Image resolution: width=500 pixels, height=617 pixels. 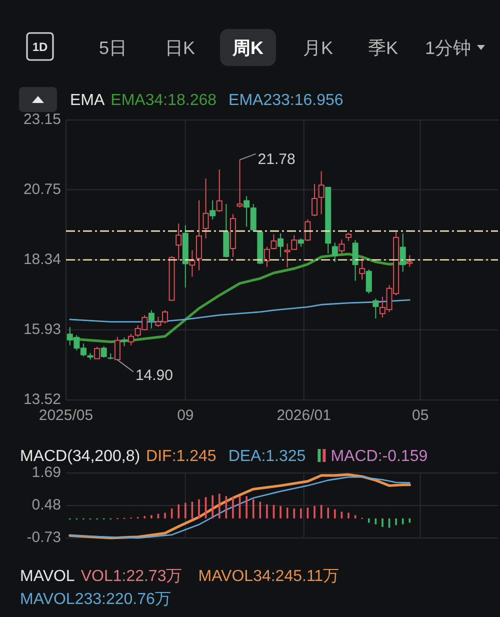 What do you see at coordinates (46, 472) in the screenshot?
I see `y-tick-label: 1.69` at bounding box center [46, 472].